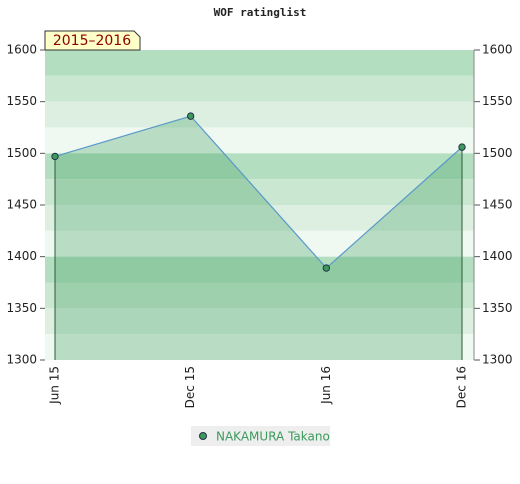  I want to click on y-tick-label: 1600, so click(21, 50).